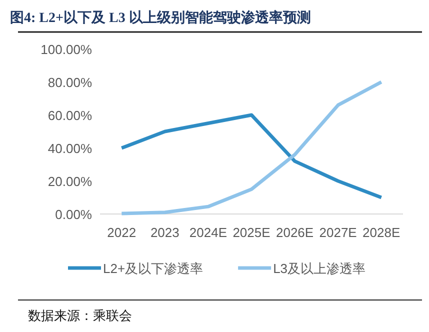 This screenshot has width=429, height=332. I want to click on ytick: 20.00%, so click(70, 181).